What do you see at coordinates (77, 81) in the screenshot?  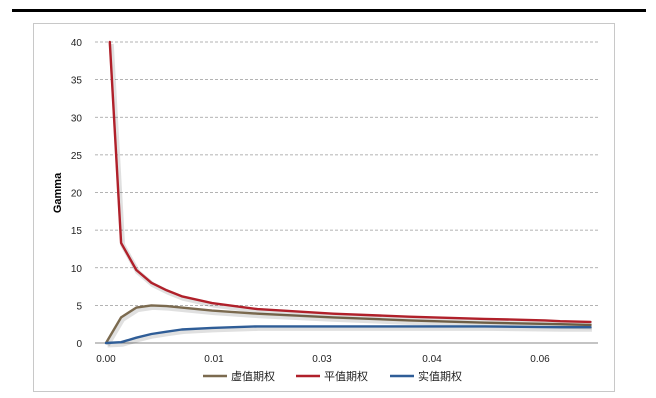 I see `y-tick-label: 35` at bounding box center [77, 81].